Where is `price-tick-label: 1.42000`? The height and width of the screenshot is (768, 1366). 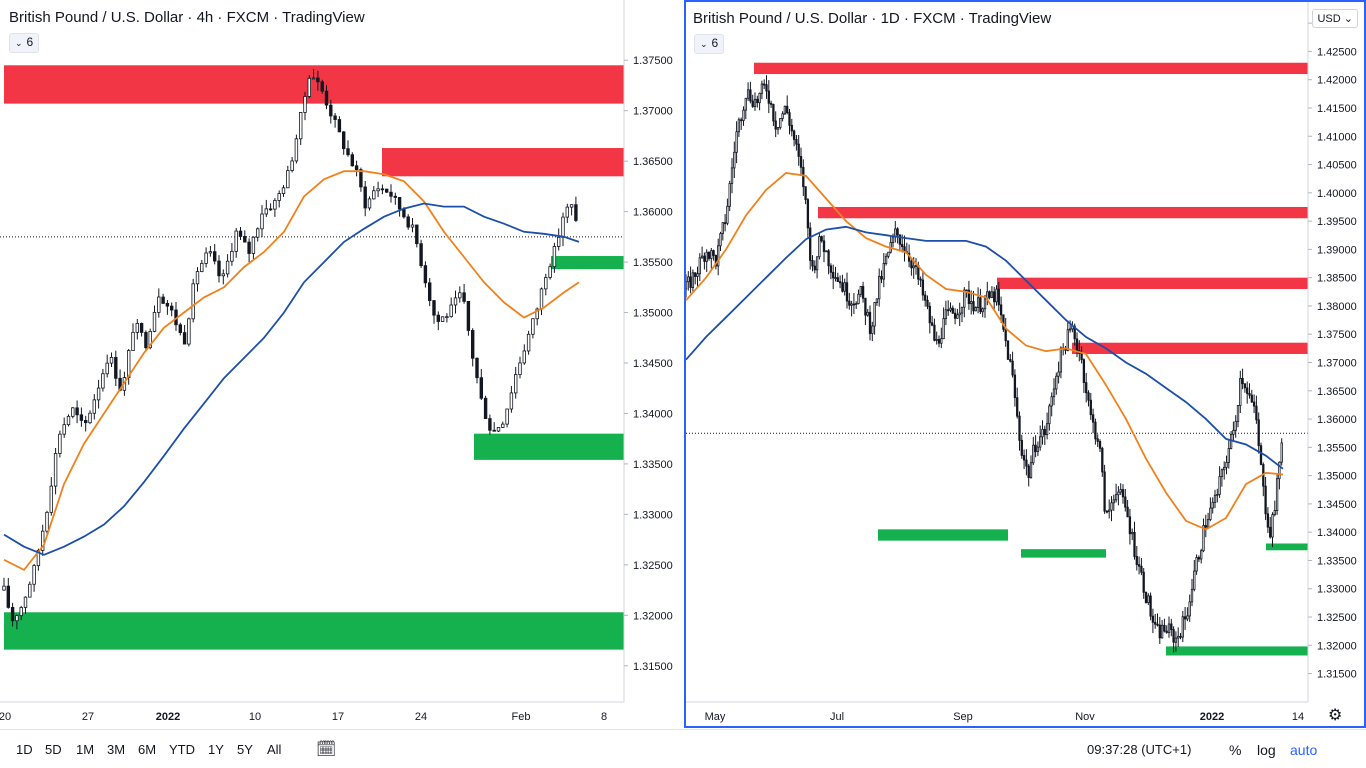 price-tick-label: 1.42000 is located at coordinates (1337, 81).